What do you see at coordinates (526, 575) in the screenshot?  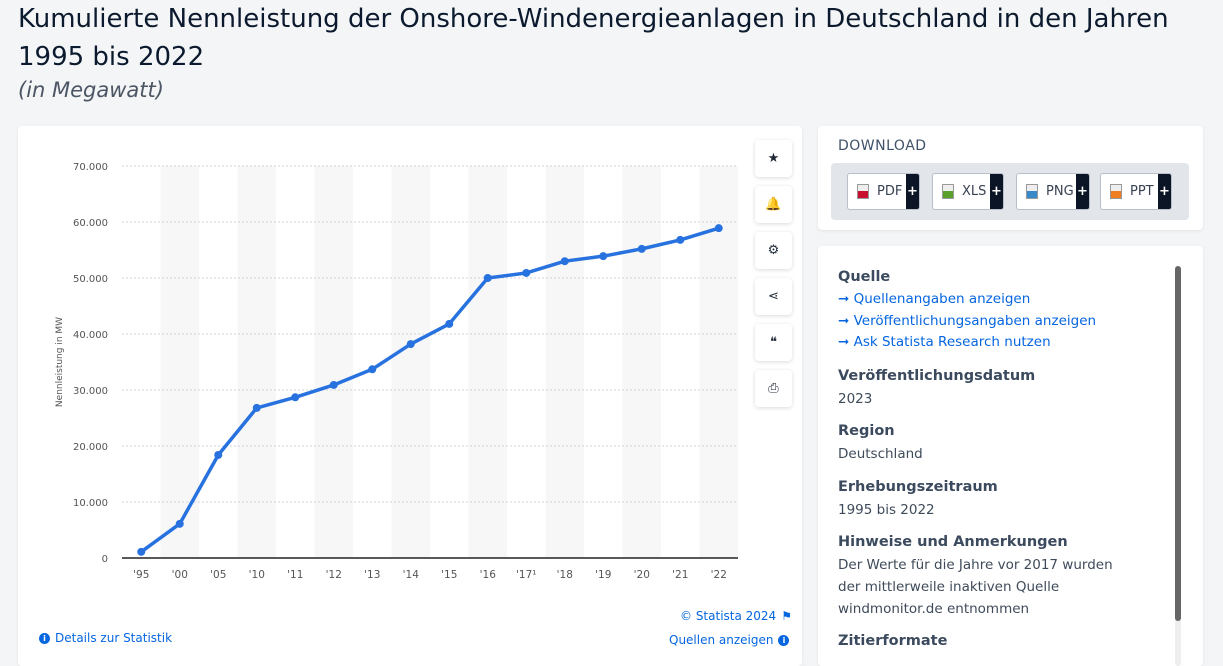 I see `x-tick-label: '17¹` at bounding box center [526, 575].